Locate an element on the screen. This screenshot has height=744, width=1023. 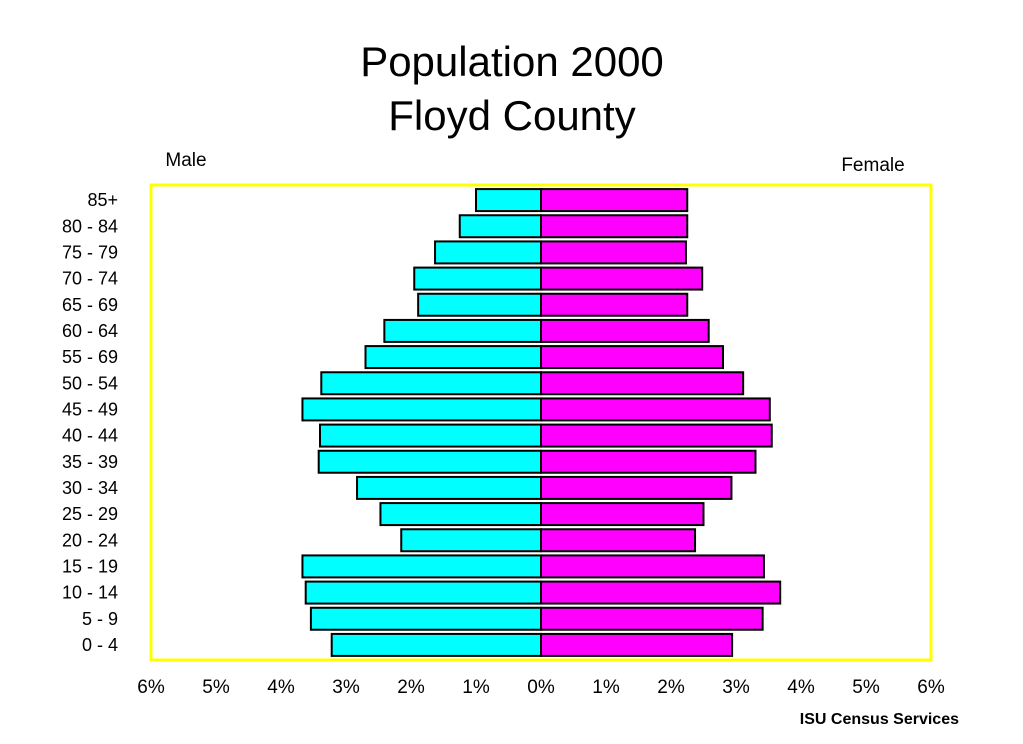
category-label: 10 - 14 is located at coordinates (90, 593).